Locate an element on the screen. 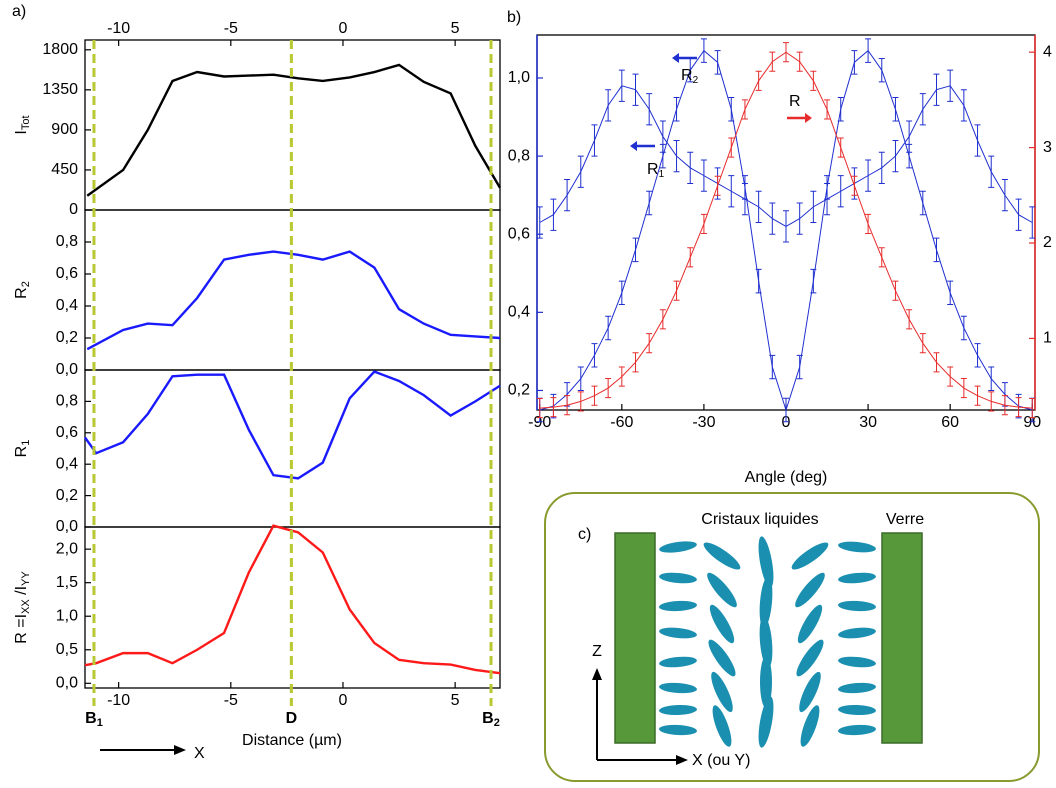 The height and width of the screenshot is (788, 1056). series-annotation: R2 is located at coordinates (690, 76).